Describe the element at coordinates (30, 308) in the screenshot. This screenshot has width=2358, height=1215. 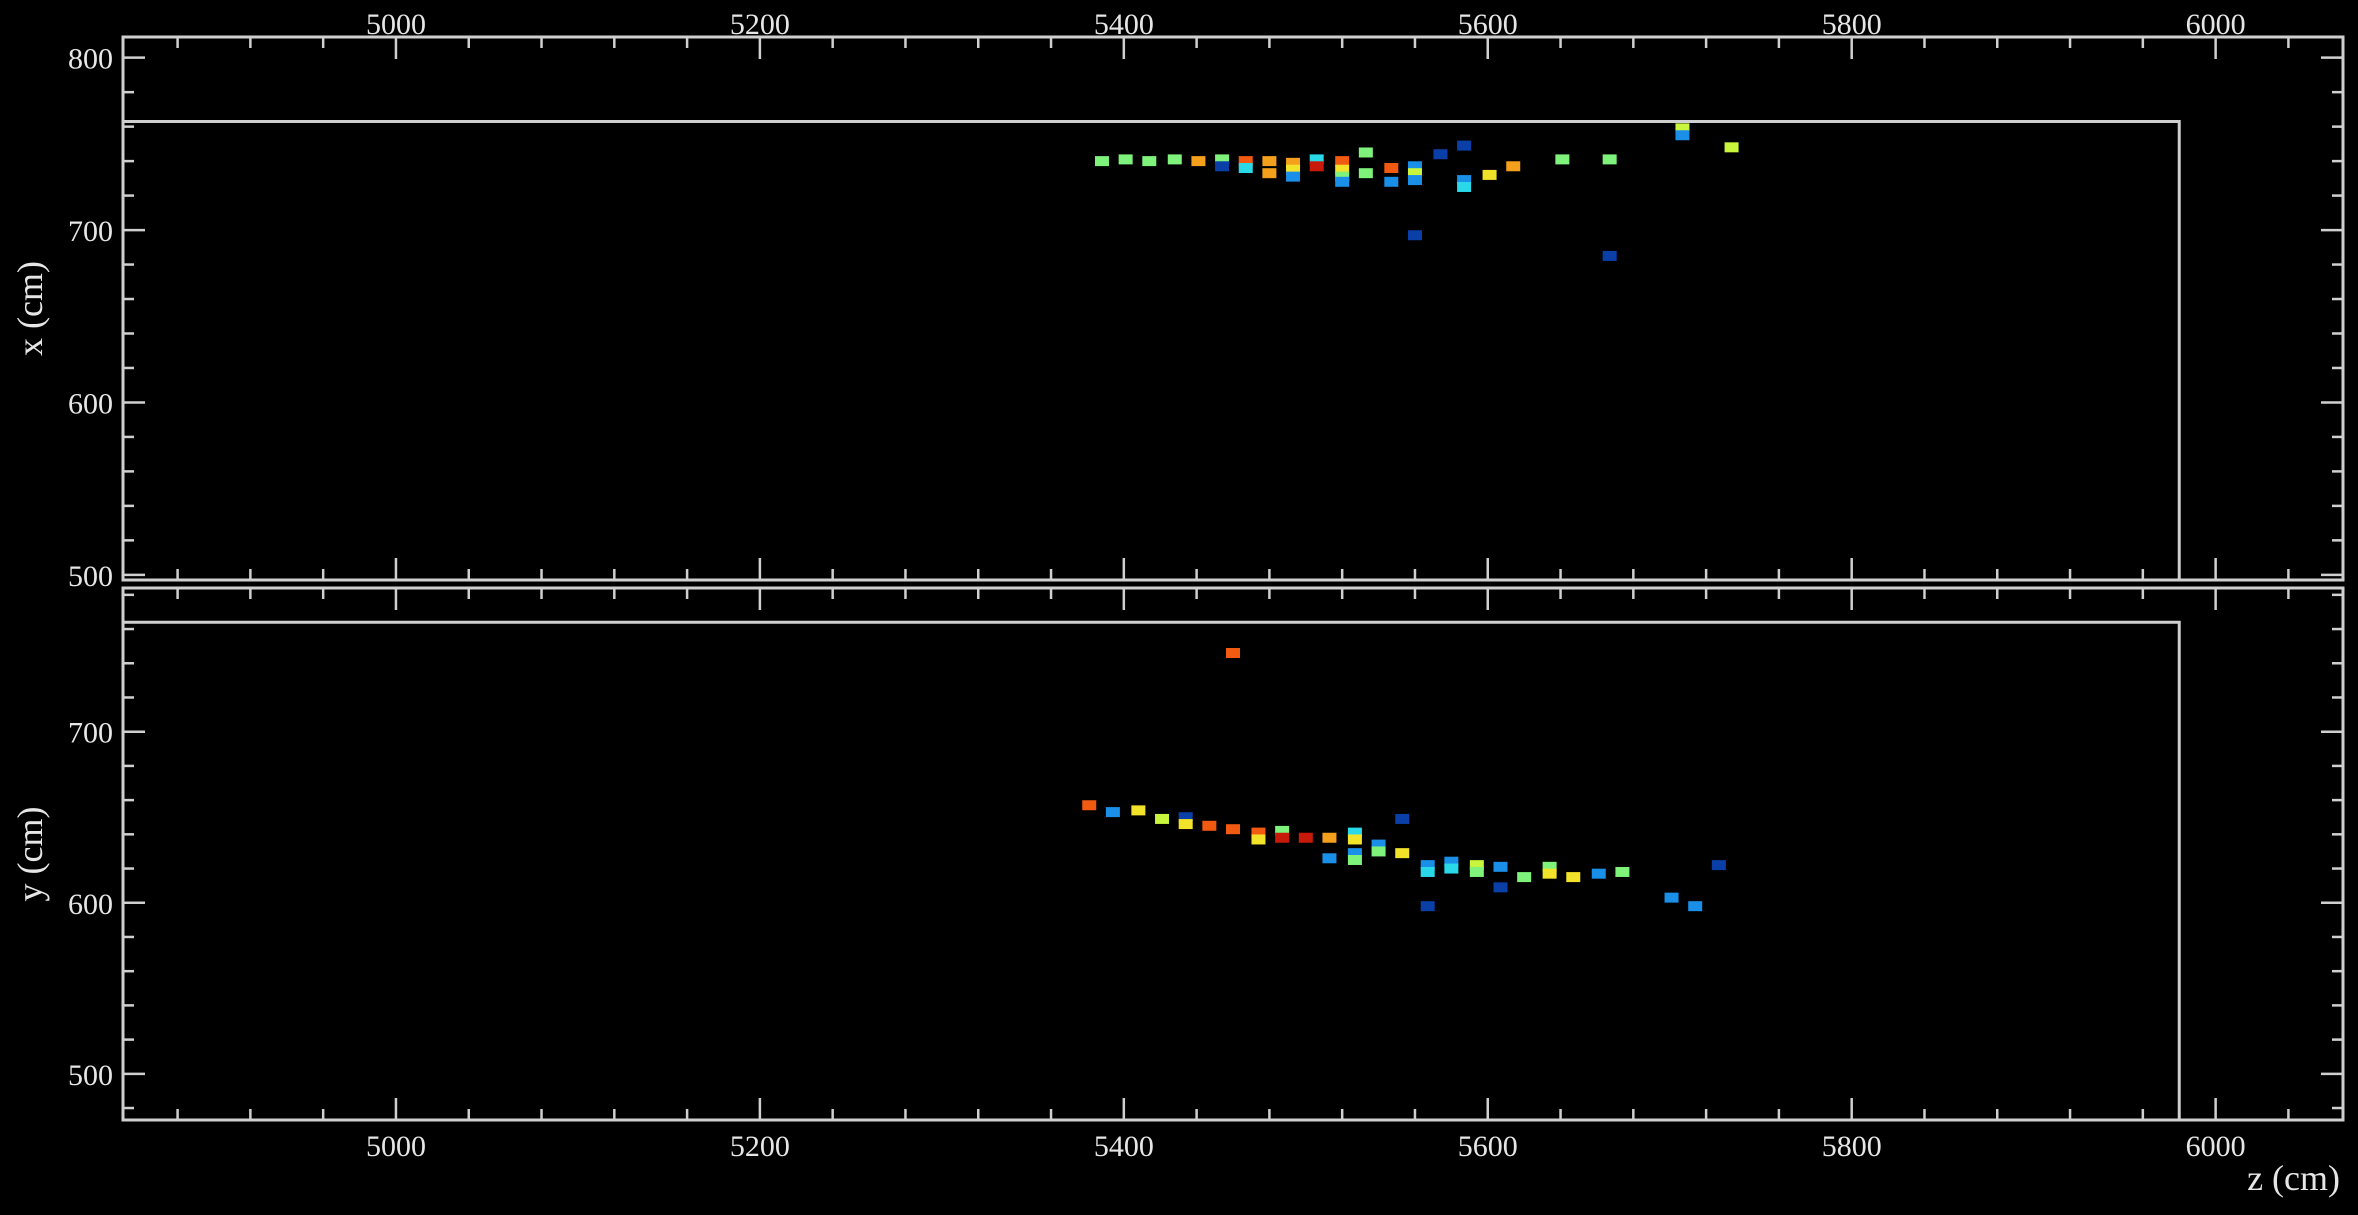
I see `y-axis-title: x (cm)` at that location.